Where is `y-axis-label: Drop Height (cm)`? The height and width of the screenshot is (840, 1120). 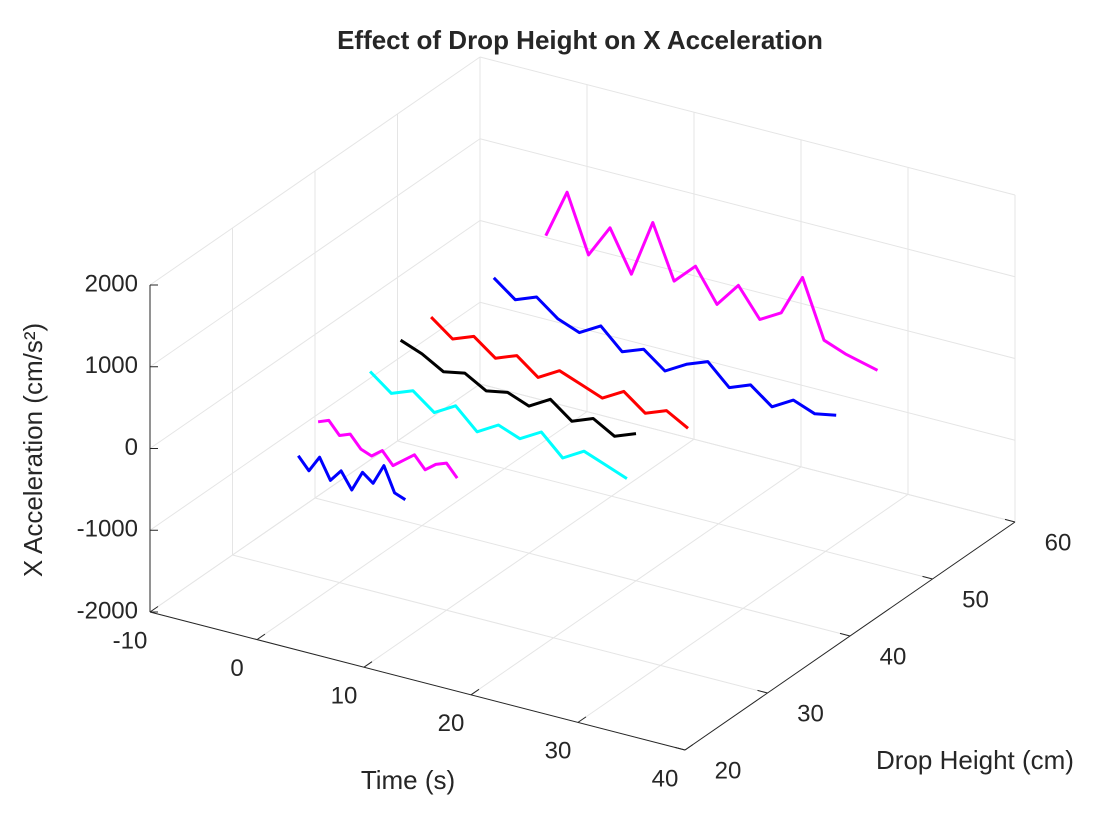
y-axis-label: Drop Height (cm) is located at coordinates (975, 760).